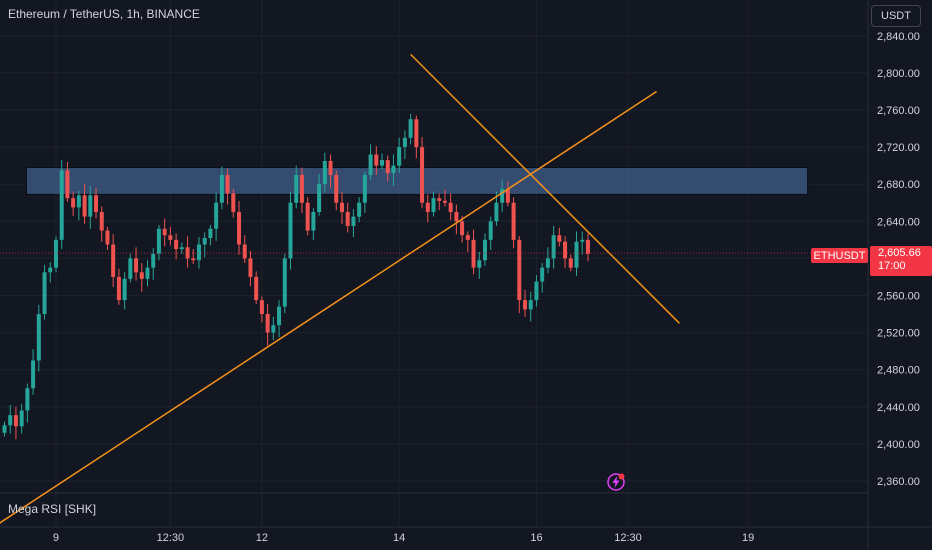 Image resolution: width=932 pixels, height=550 pixels. What do you see at coordinates (898, 148) in the screenshot?
I see `y-tick-label: 2,720.00` at bounding box center [898, 148].